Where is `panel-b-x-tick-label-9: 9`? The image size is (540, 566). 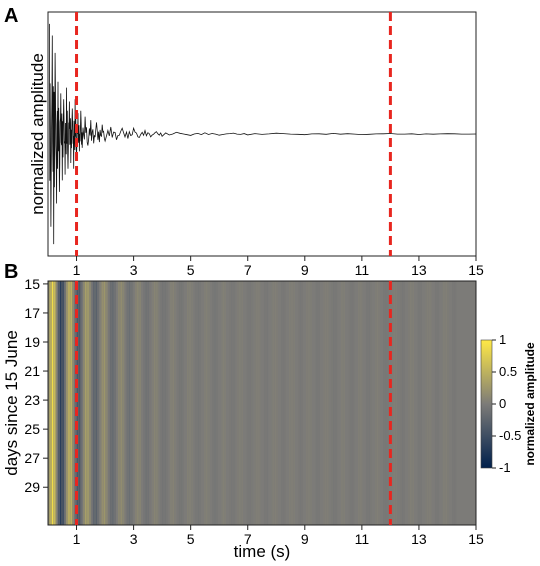
panel-b-x-tick-label-9: 9 is located at coordinates (305, 539).